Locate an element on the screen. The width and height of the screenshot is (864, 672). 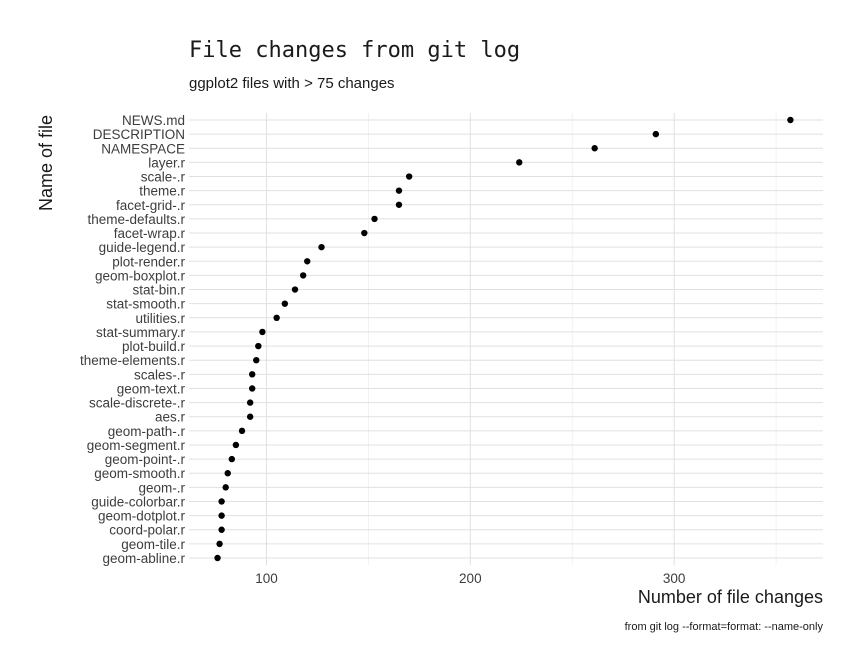
y-tick-label: NAMESPACE is located at coordinates (143, 148).